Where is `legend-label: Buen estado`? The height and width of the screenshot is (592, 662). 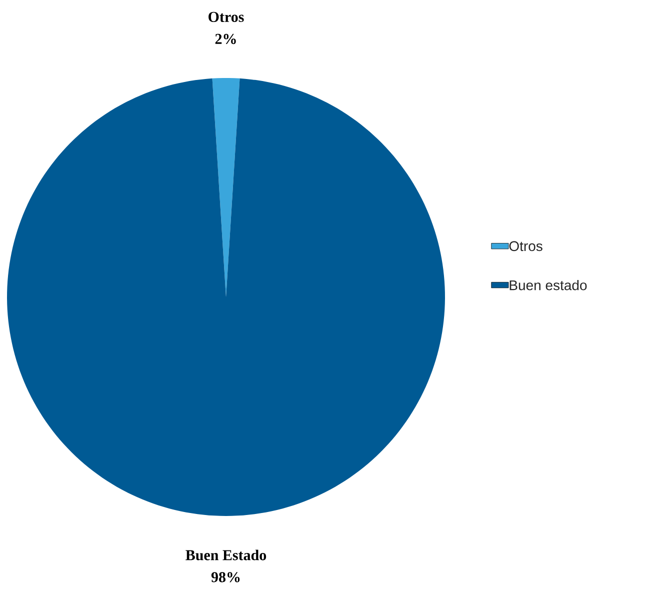
legend-label: Buen estado is located at coordinates (548, 285).